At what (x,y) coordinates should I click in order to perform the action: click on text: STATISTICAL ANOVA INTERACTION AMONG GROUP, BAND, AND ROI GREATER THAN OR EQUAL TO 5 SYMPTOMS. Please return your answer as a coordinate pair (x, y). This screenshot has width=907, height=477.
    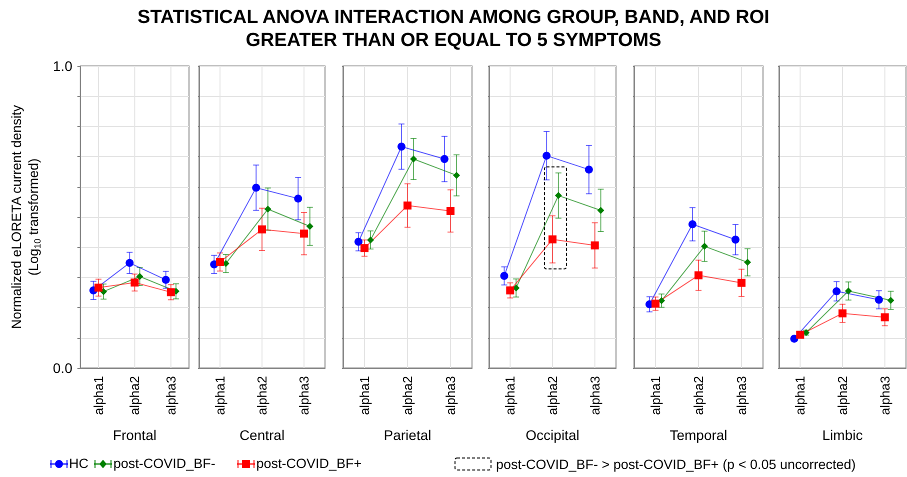
    Looking at the image, I should click on (453, 29).